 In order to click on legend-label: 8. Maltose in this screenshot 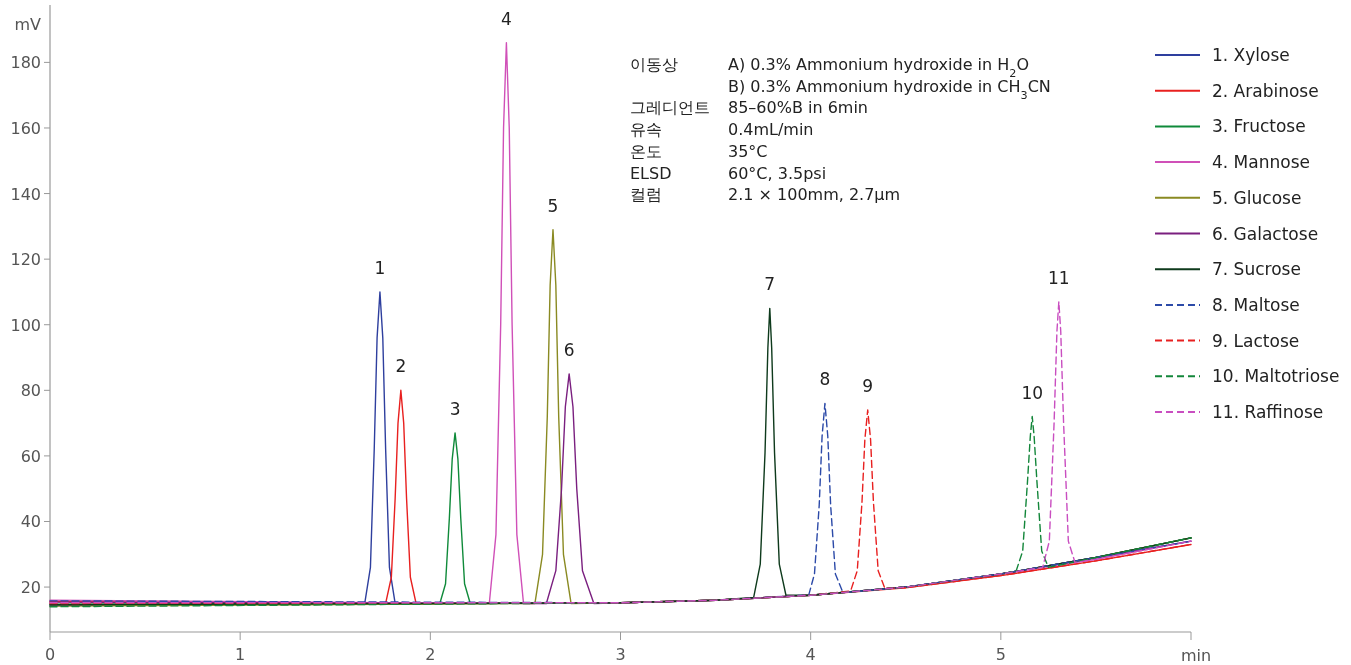, I will do `click(1256, 304)`.